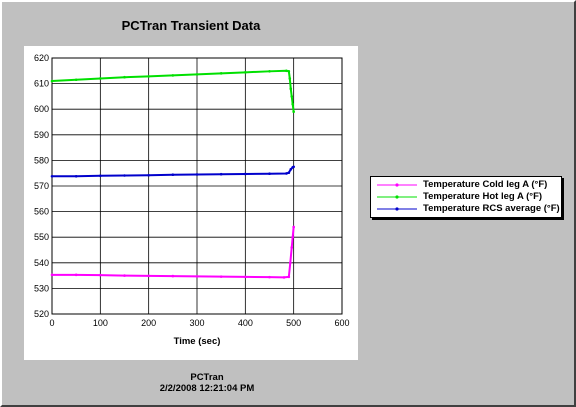 This screenshot has height=407, width=576. Describe the element at coordinates (207, 377) in the screenshot. I see `footer-app-name: PCTran` at that location.